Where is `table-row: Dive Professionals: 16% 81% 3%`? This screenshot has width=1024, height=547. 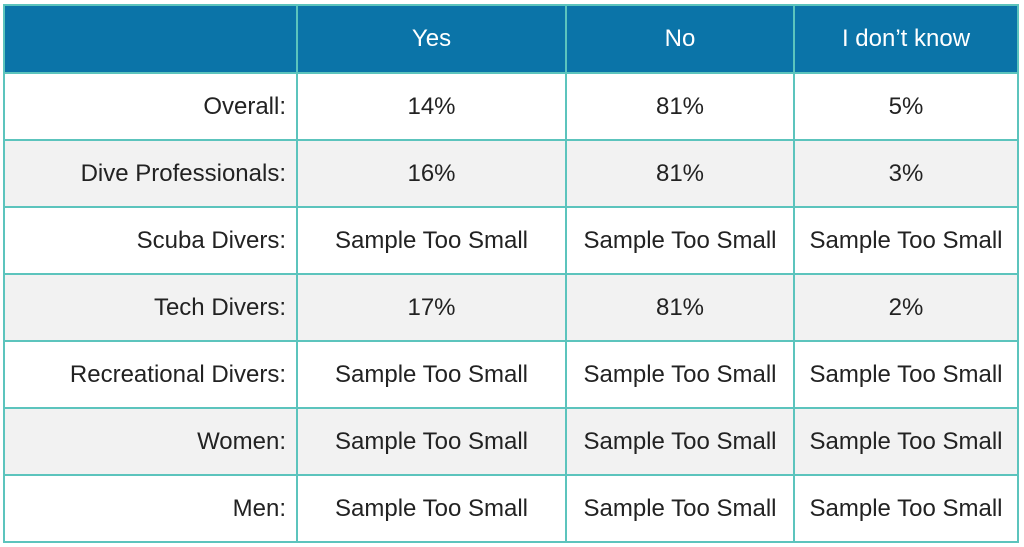 table-row: Dive Professionals: 16% 81% 3% is located at coordinates (511, 173).